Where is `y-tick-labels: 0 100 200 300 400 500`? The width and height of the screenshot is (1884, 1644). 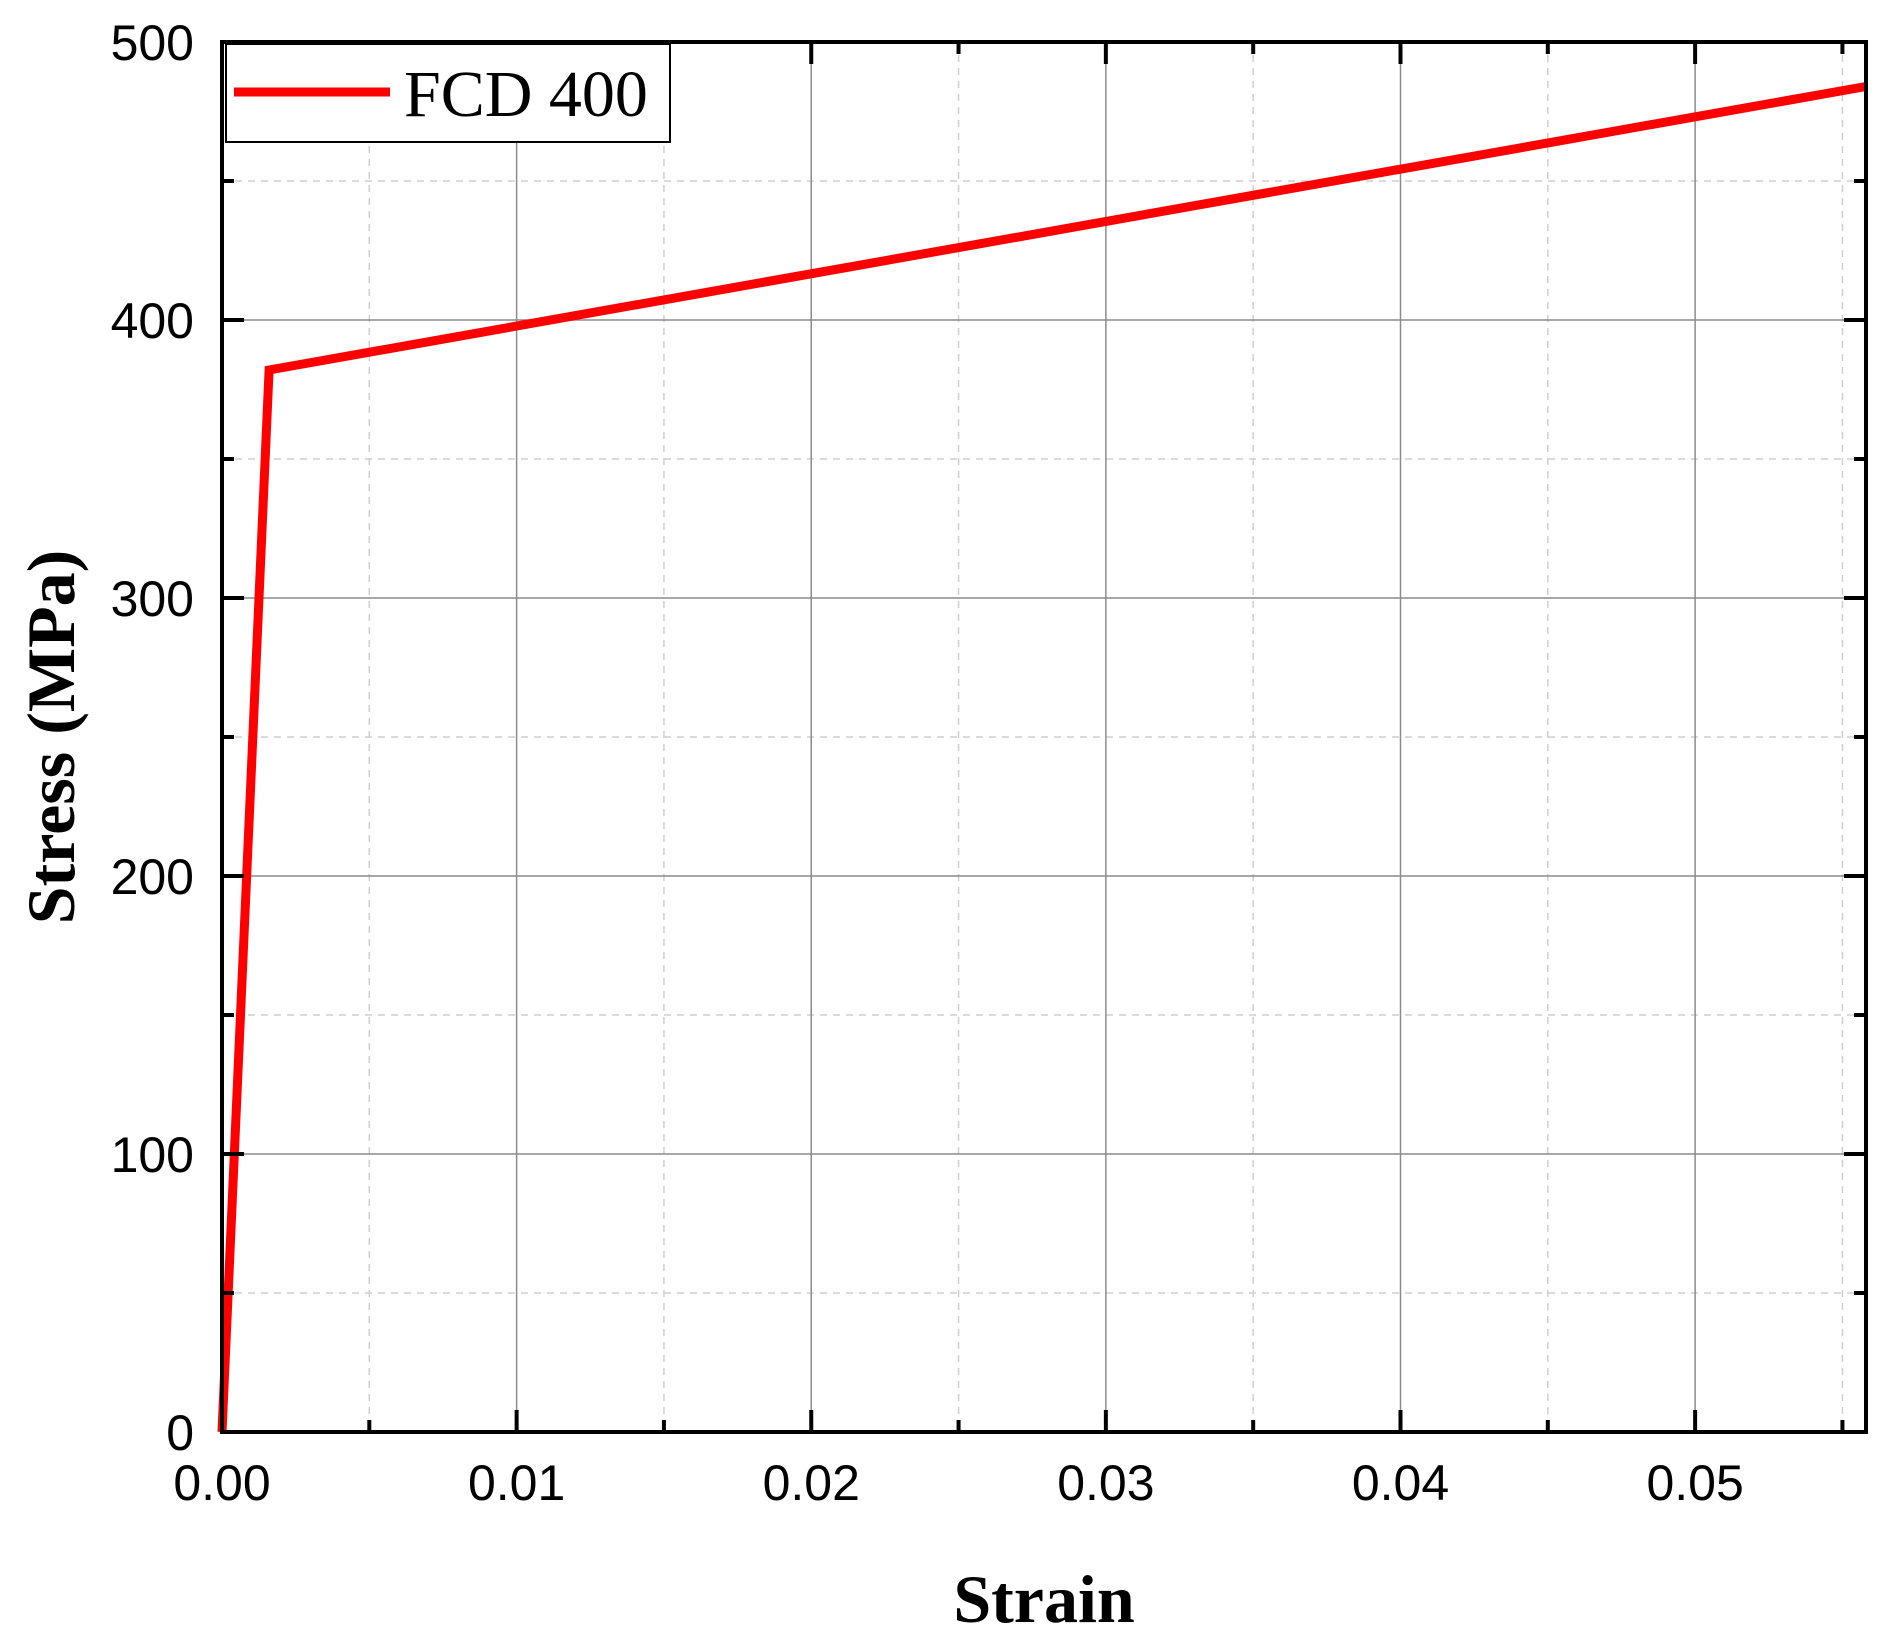
y-tick-labels: 0 100 200 300 400 500 is located at coordinates (152, 738).